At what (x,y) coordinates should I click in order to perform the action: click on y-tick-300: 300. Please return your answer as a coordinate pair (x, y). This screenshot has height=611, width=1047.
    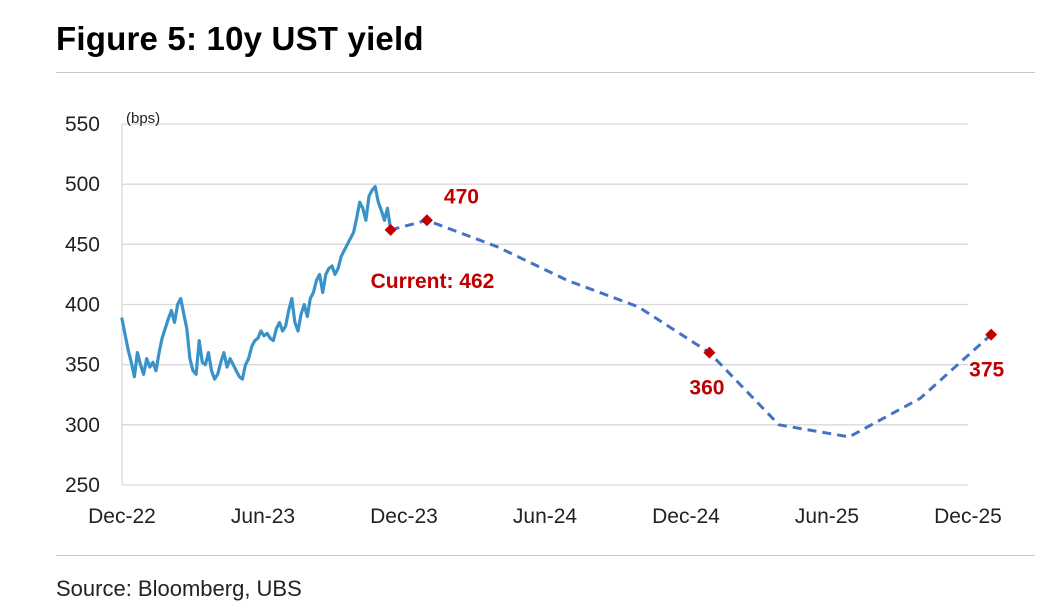
    Looking at the image, I should click on (82, 425).